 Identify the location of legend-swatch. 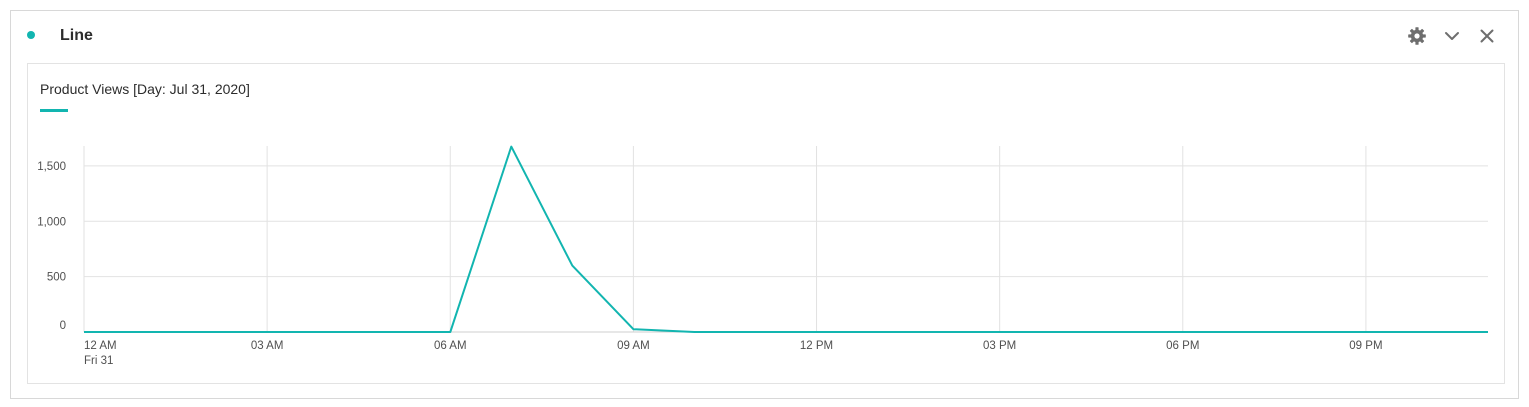
(54, 110).